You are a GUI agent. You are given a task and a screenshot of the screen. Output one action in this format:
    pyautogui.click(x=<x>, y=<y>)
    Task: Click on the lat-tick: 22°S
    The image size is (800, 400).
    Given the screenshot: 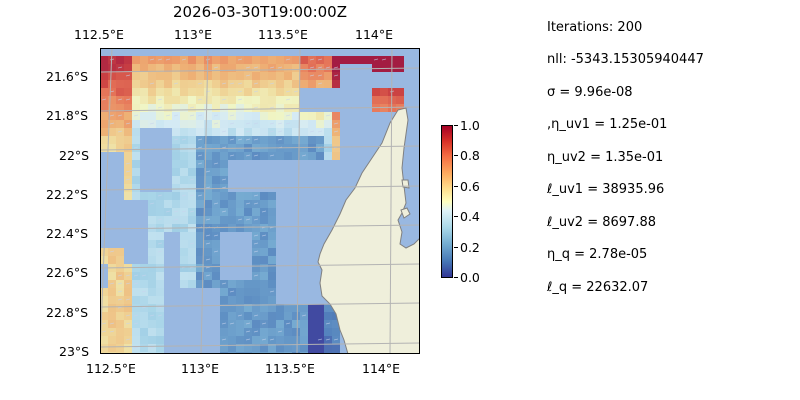 What is the action you would take?
    pyautogui.click(x=74, y=155)
    